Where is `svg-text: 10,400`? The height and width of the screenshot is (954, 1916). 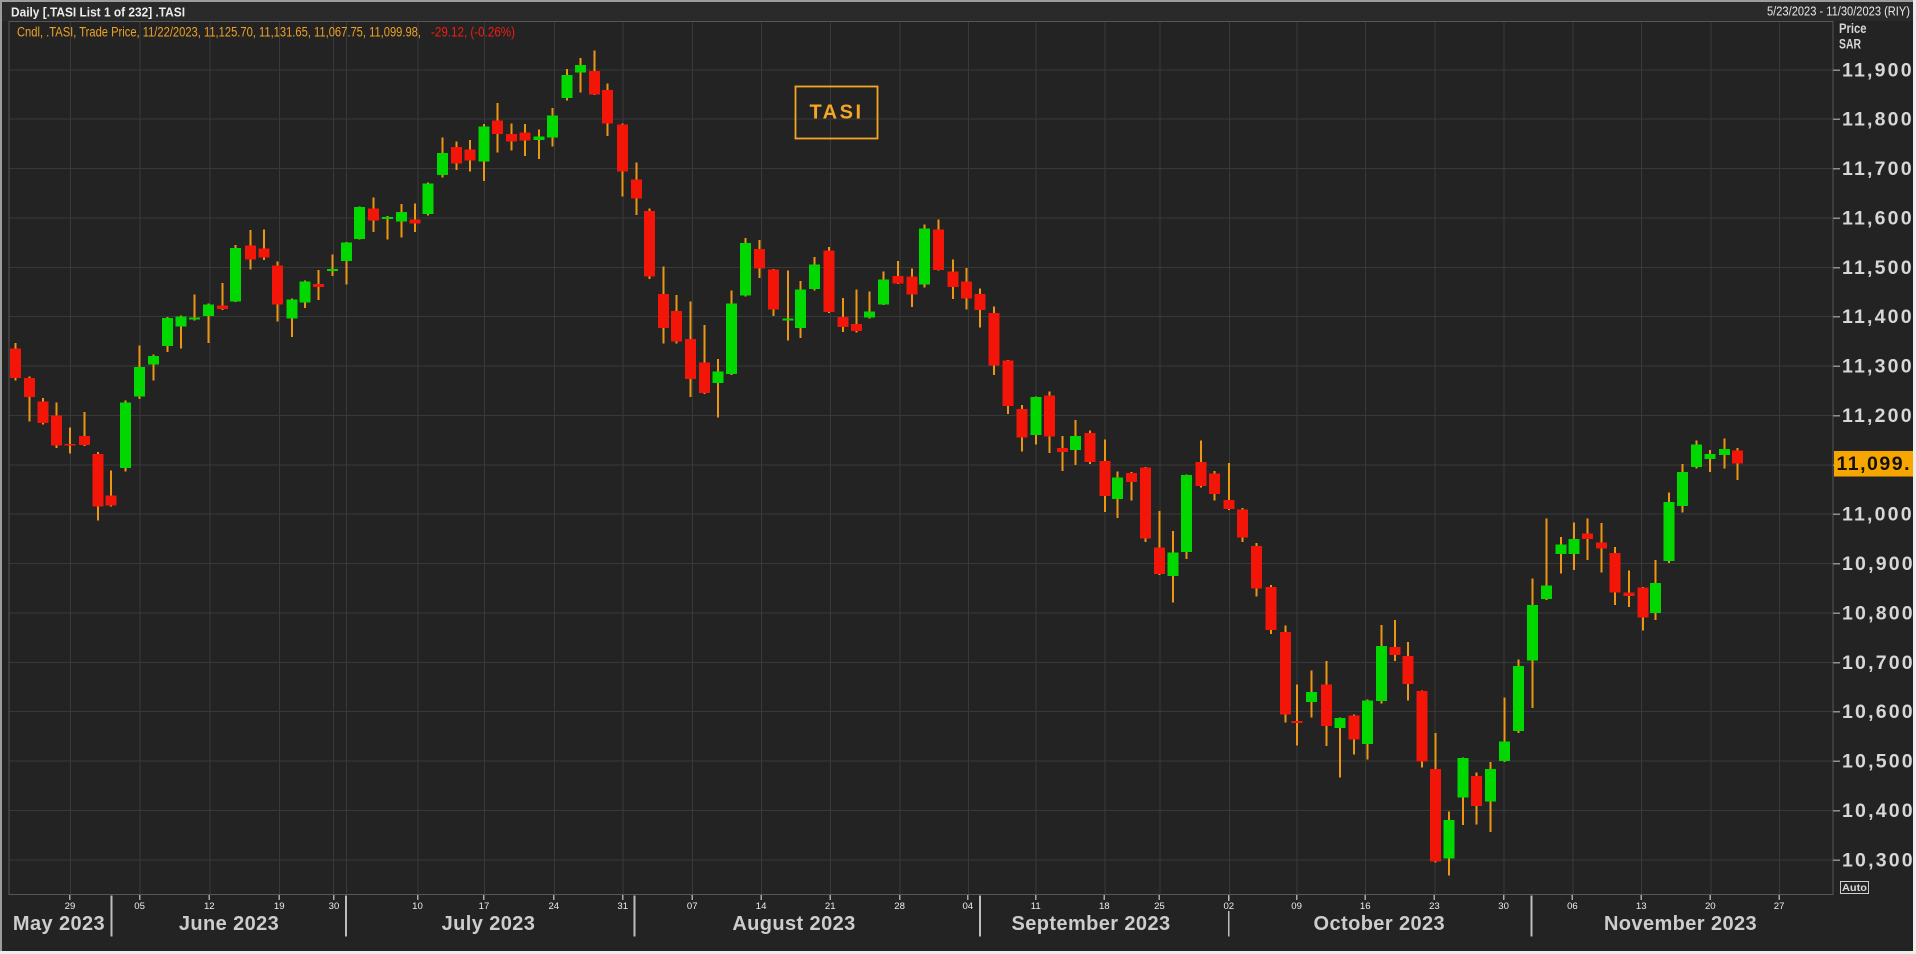
svg-text: 10,400 is located at coordinates (1878, 811).